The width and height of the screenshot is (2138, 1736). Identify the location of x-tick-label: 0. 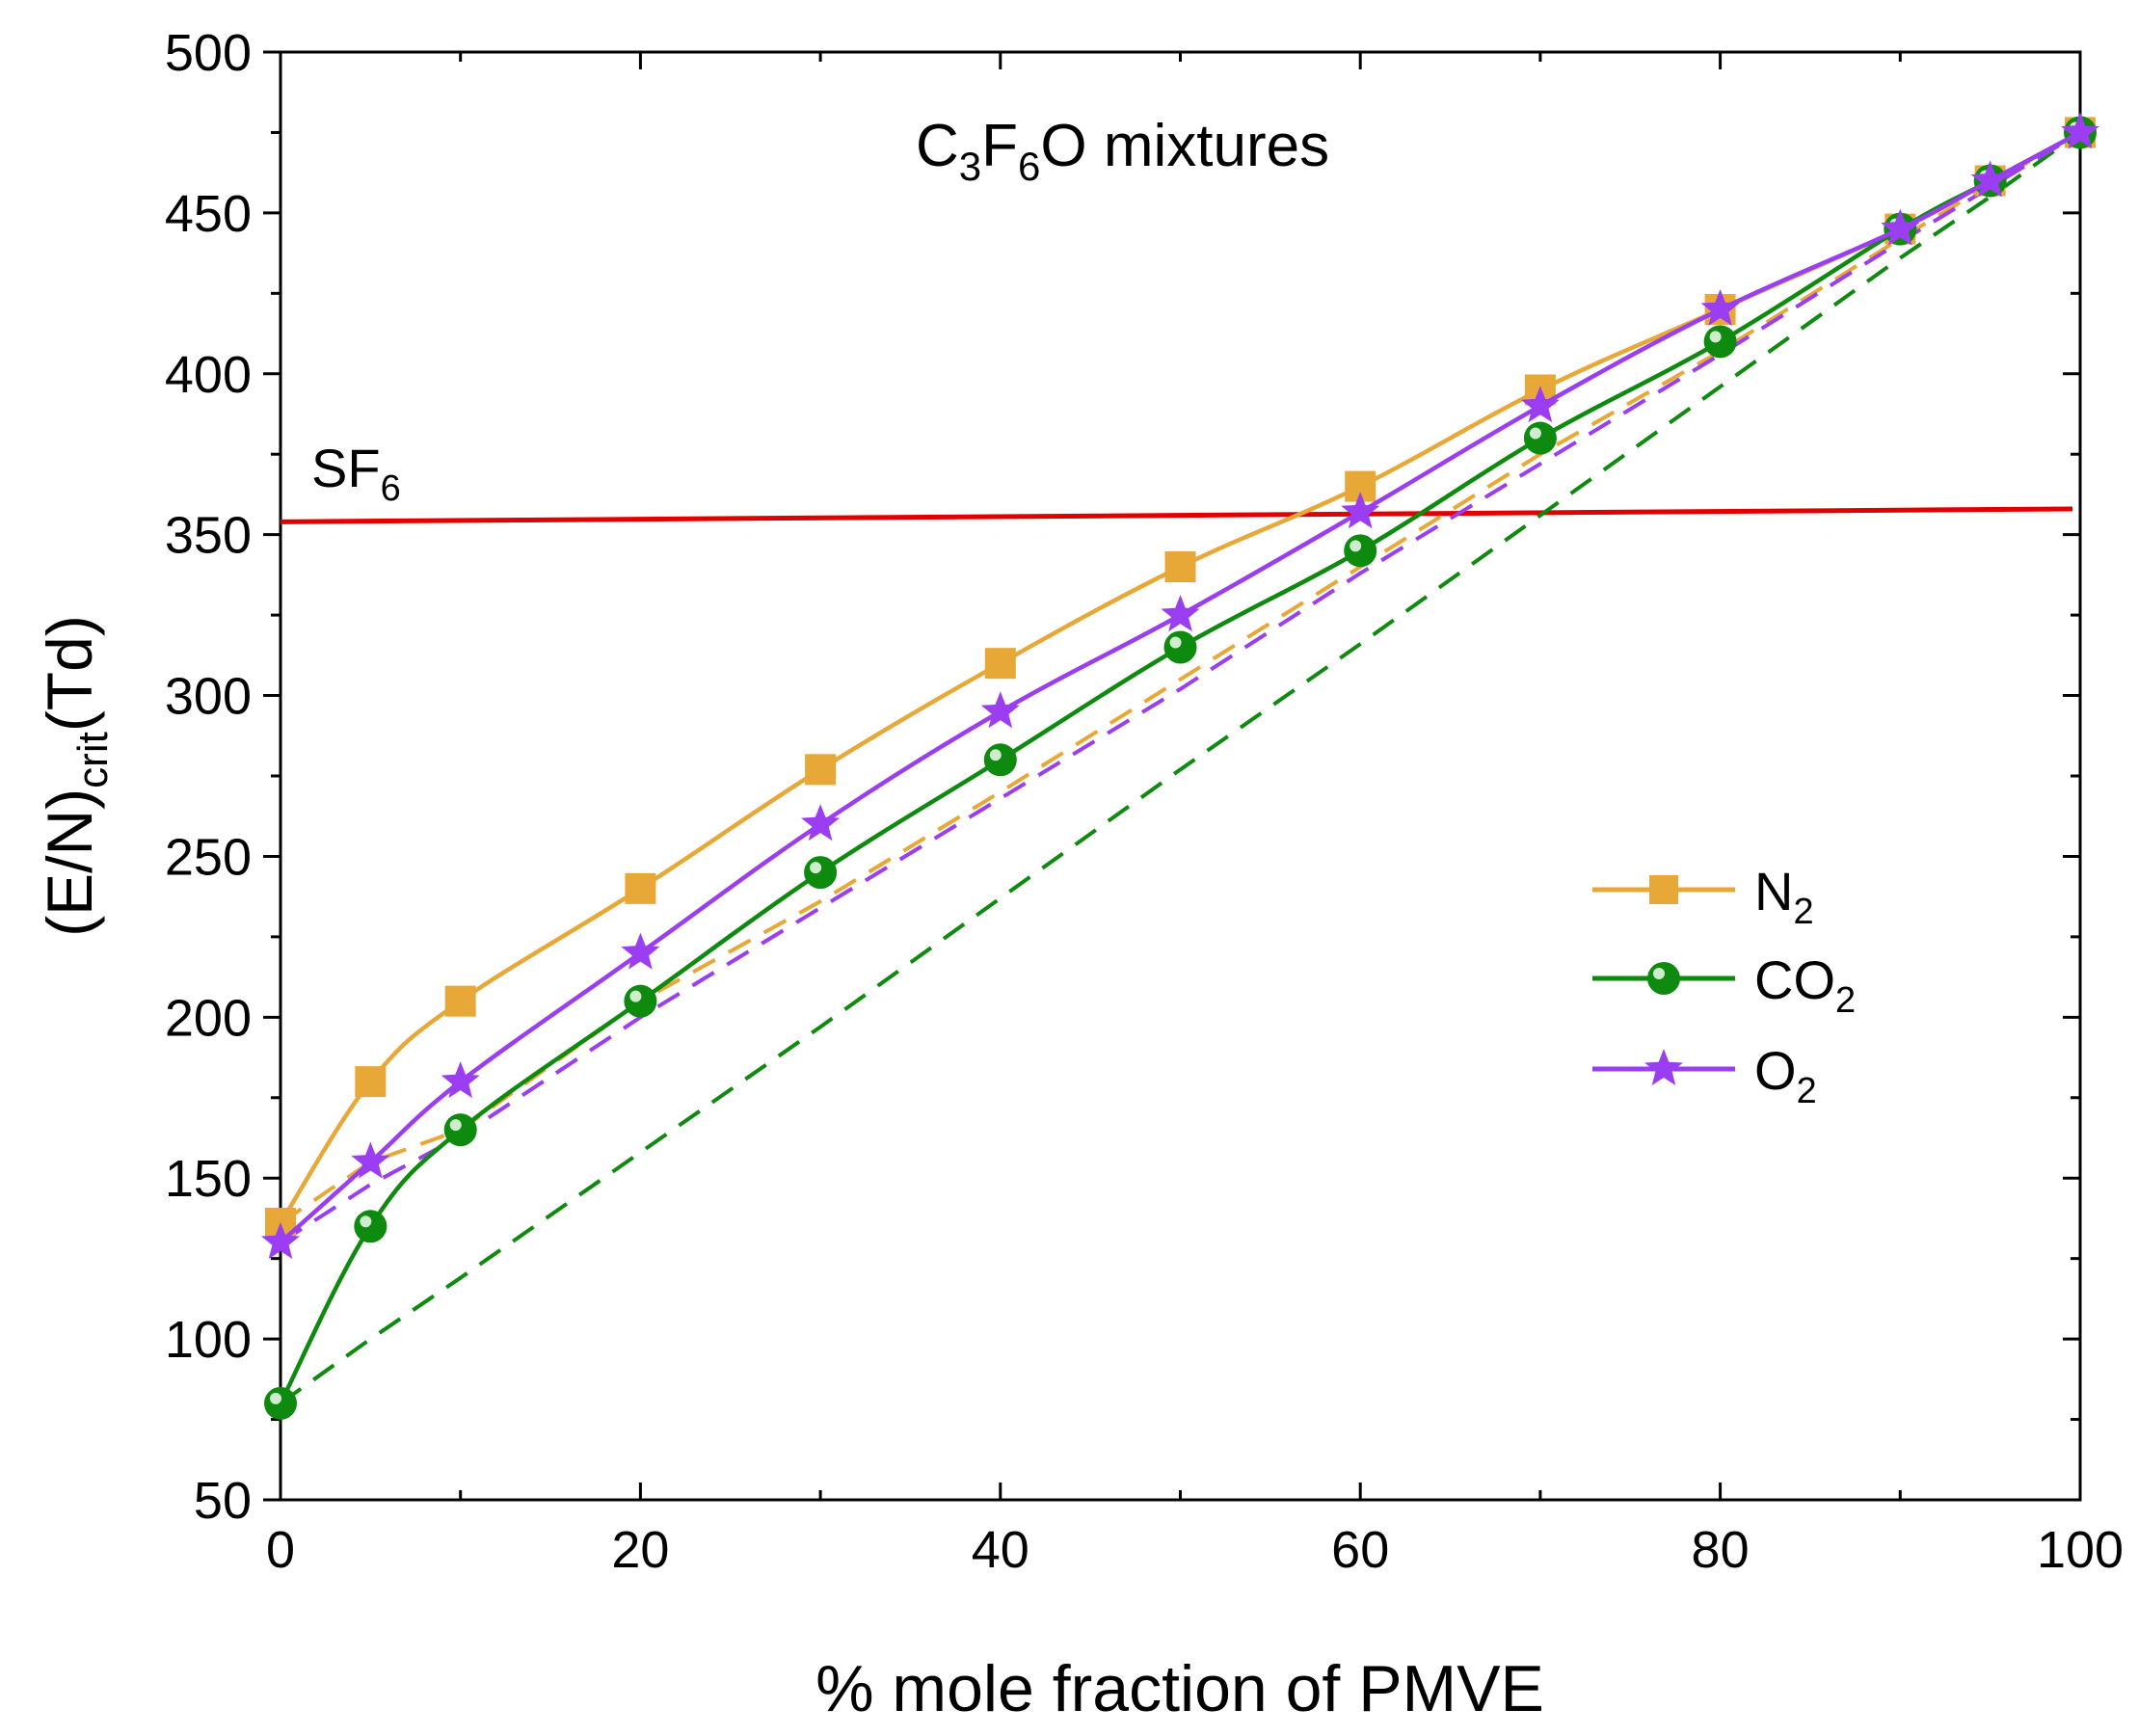
(280, 1550).